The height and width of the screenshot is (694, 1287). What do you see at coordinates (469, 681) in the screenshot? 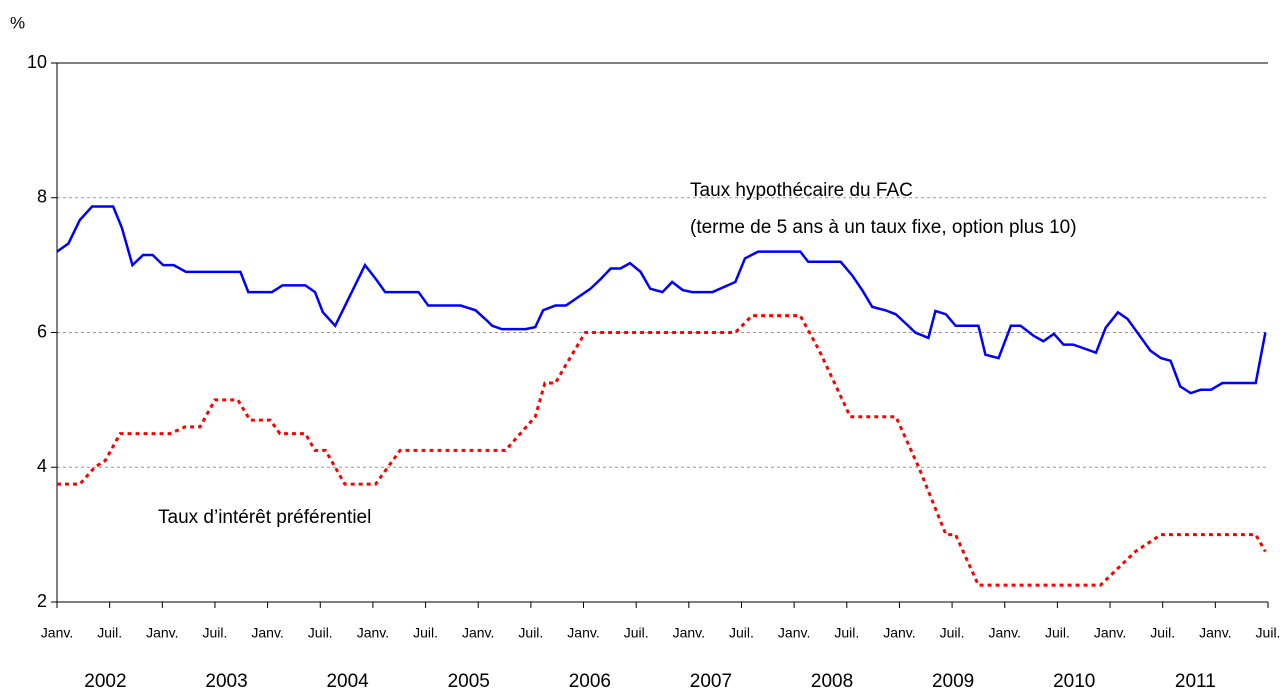
I see `year-label: 2005` at bounding box center [469, 681].